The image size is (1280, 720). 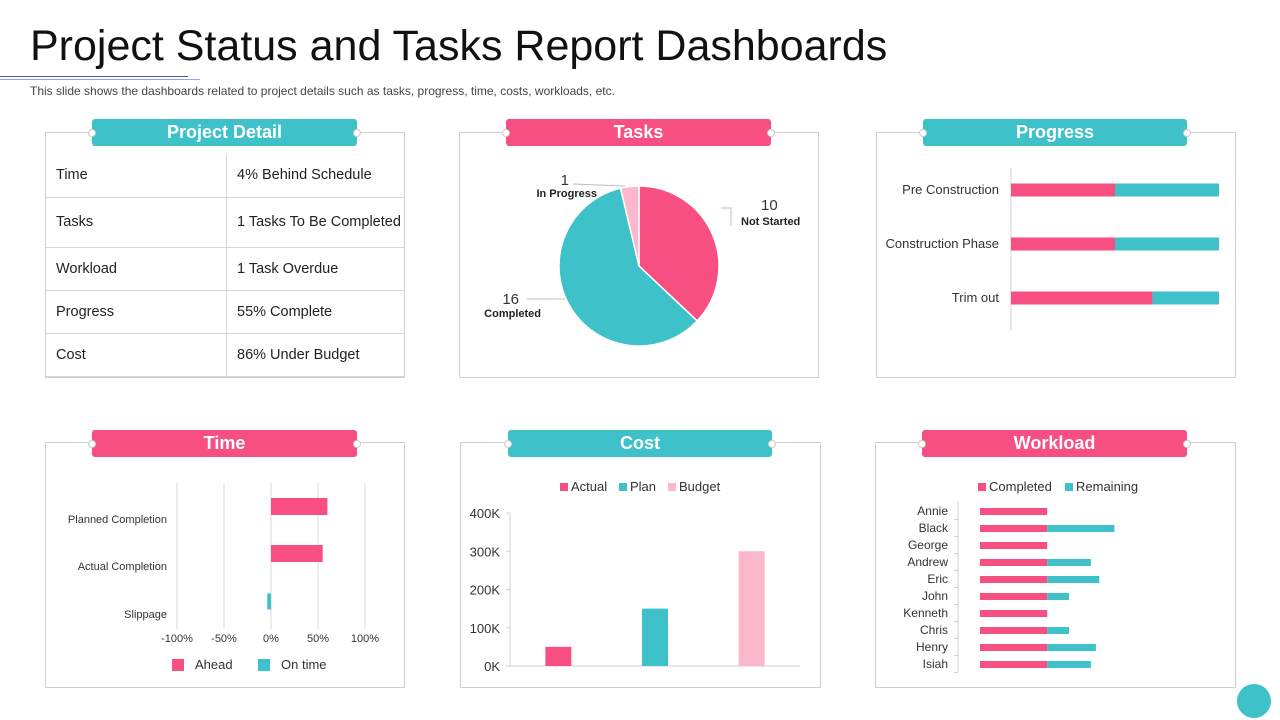 What do you see at coordinates (932, 647) in the screenshot?
I see `workload-category-label: Henry` at bounding box center [932, 647].